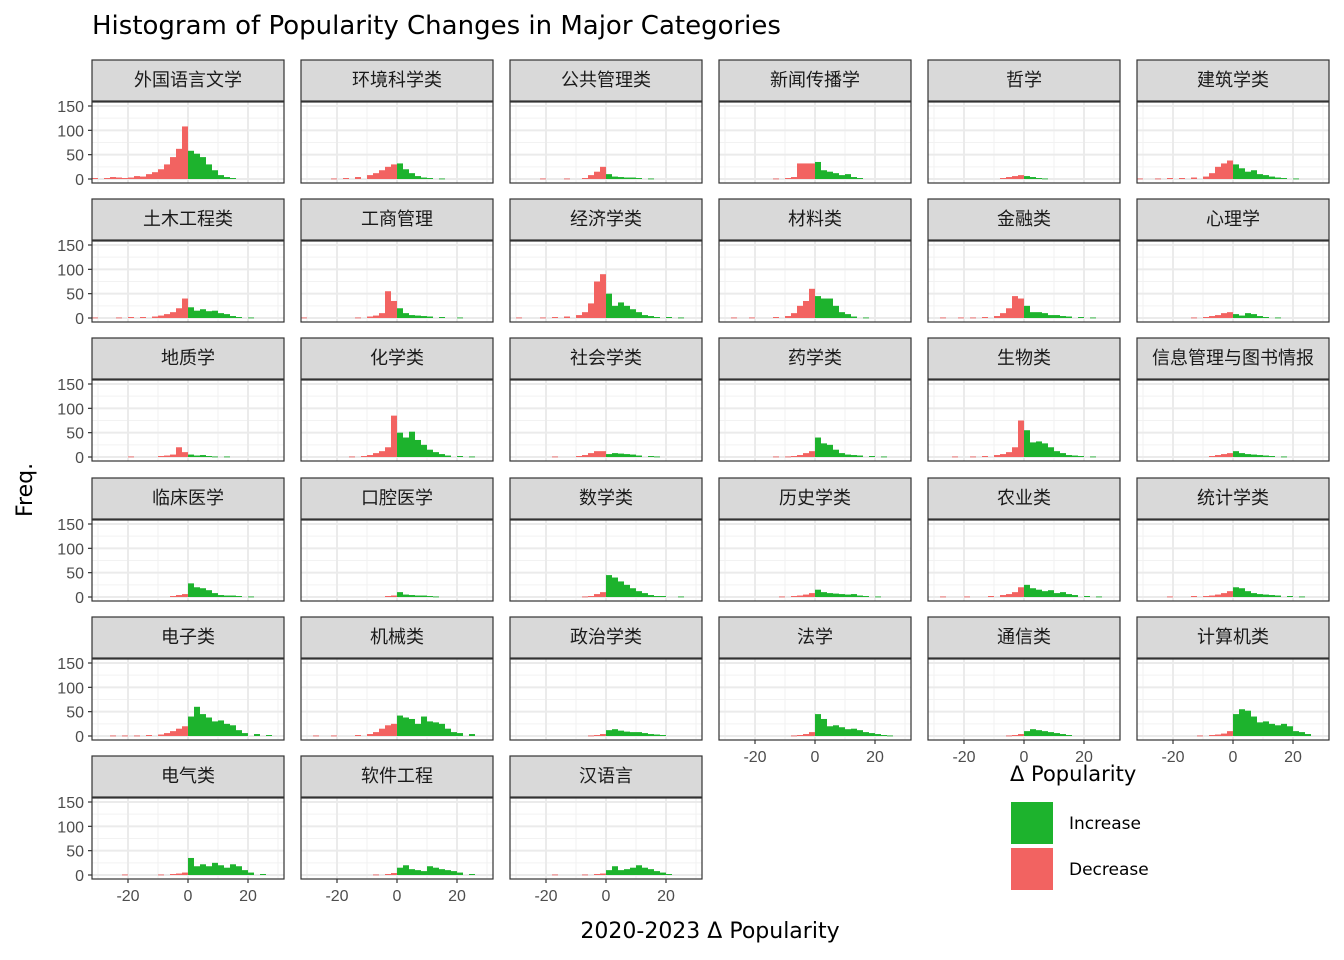 The width and height of the screenshot is (1344, 960). Describe the element at coordinates (1233, 358) in the screenshot. I see `facet-strip-label: 信息管理与图书情报` at that location.